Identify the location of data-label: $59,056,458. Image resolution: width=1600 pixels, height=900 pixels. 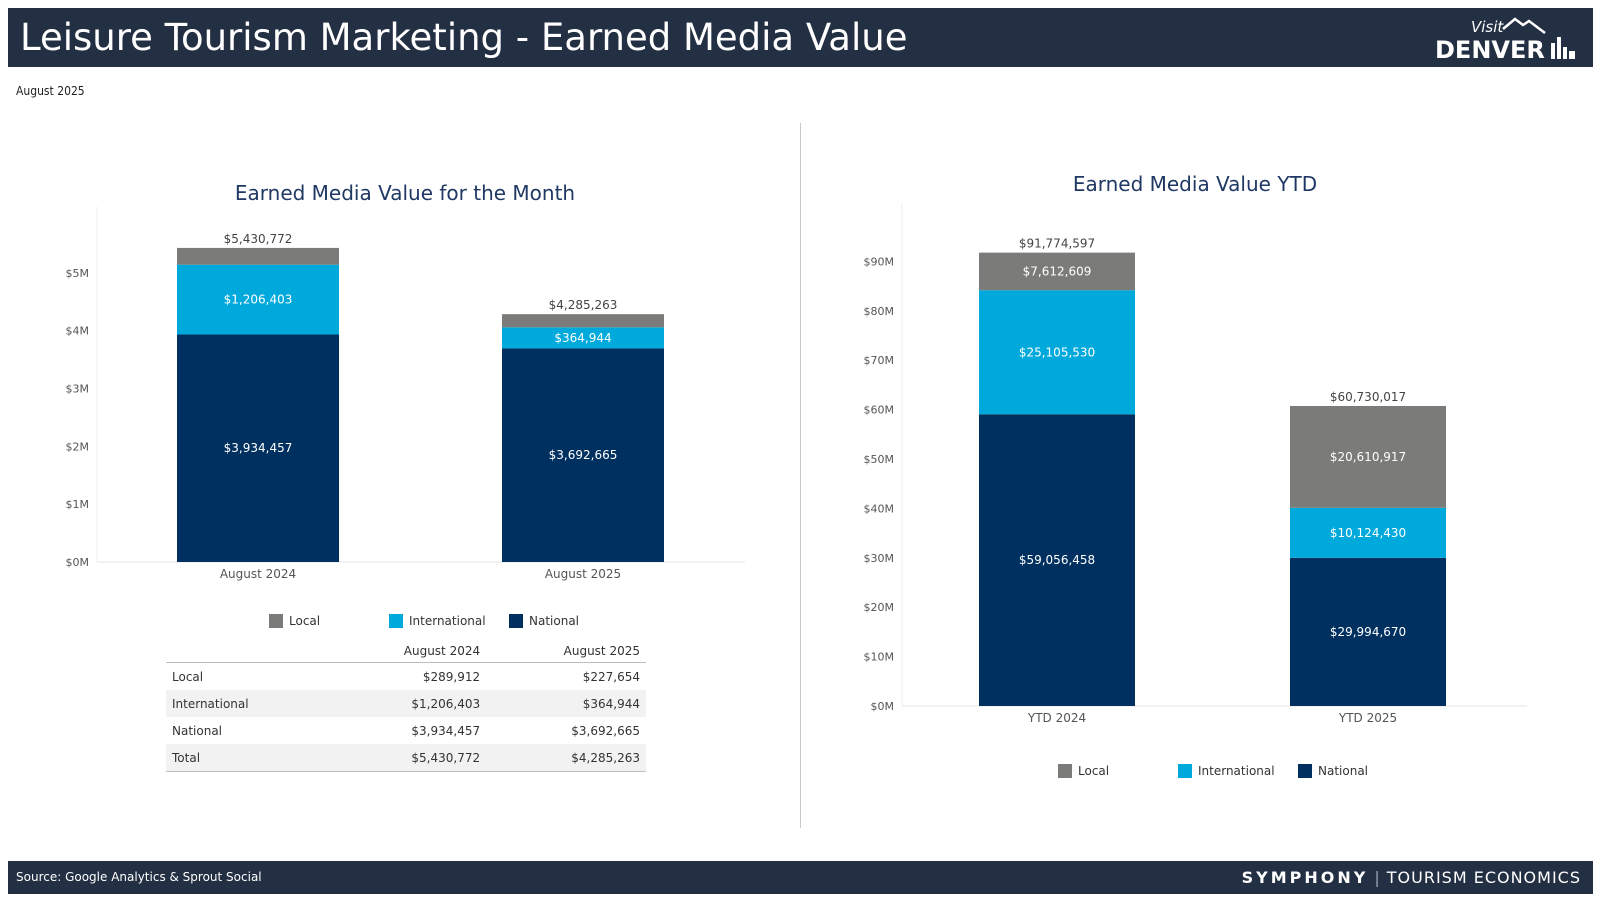
(1057, 560).